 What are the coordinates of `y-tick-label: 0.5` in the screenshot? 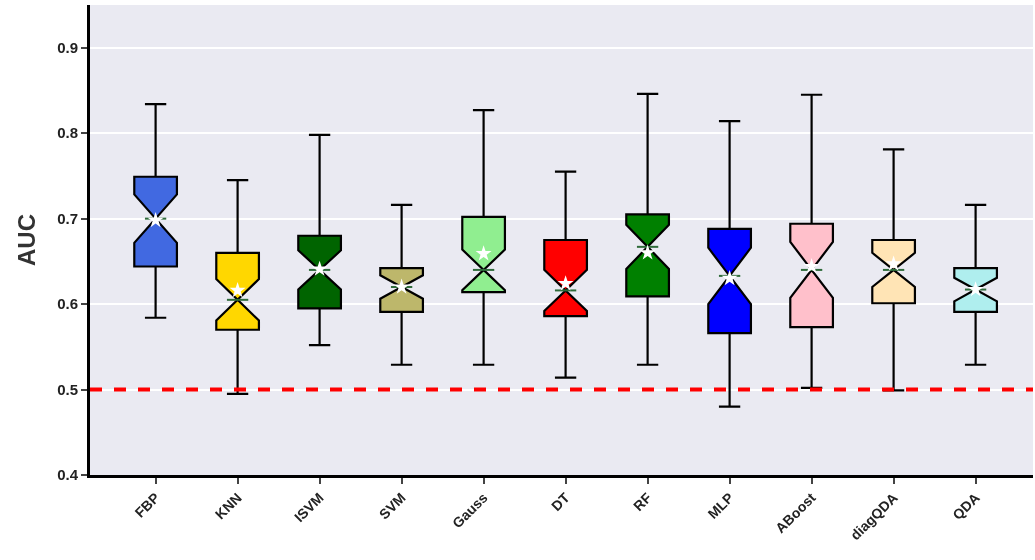 It's located at (67, 389).